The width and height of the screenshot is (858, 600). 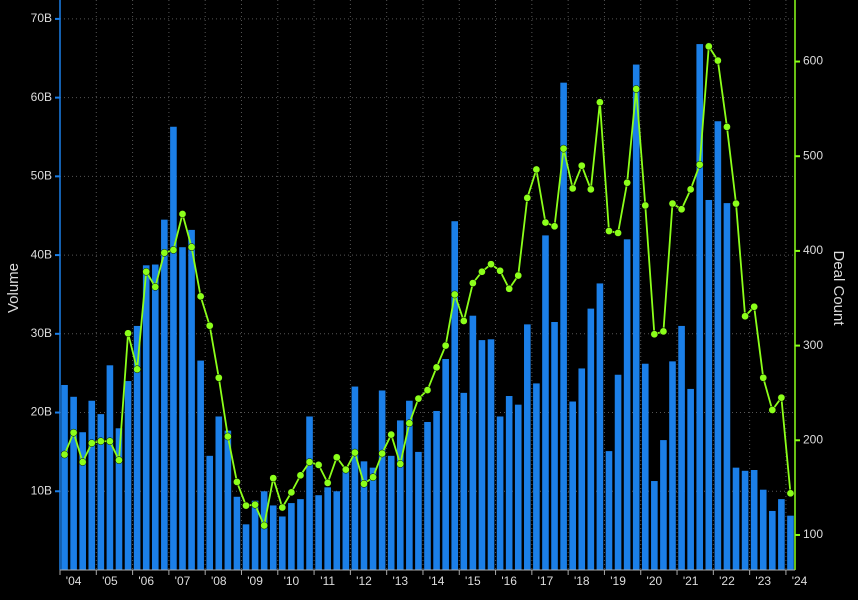 What do you see at coordinates (473, 581) in the screenshot?
I see `x-tick-label: '15` at bounding box center [473, 581].